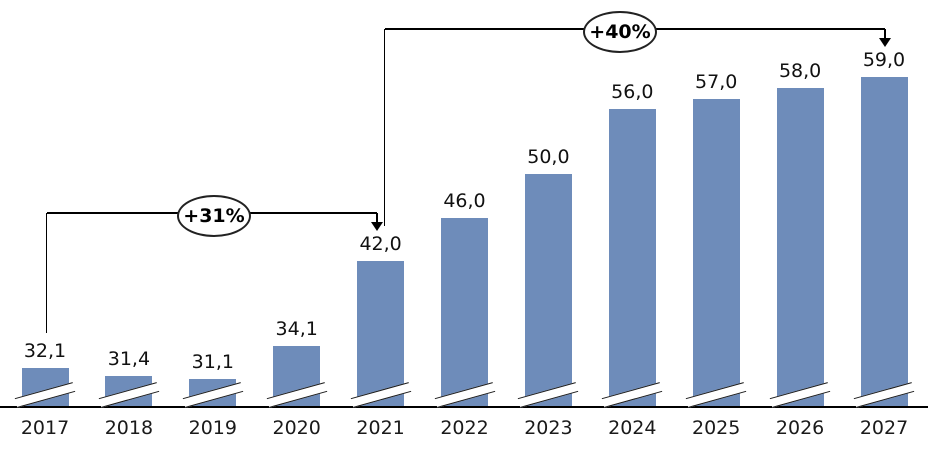 This screenshot has width=930, height=457. Describe the element at coordinates (548, 290) in the screenshot. I see `bar-2023` at that location.